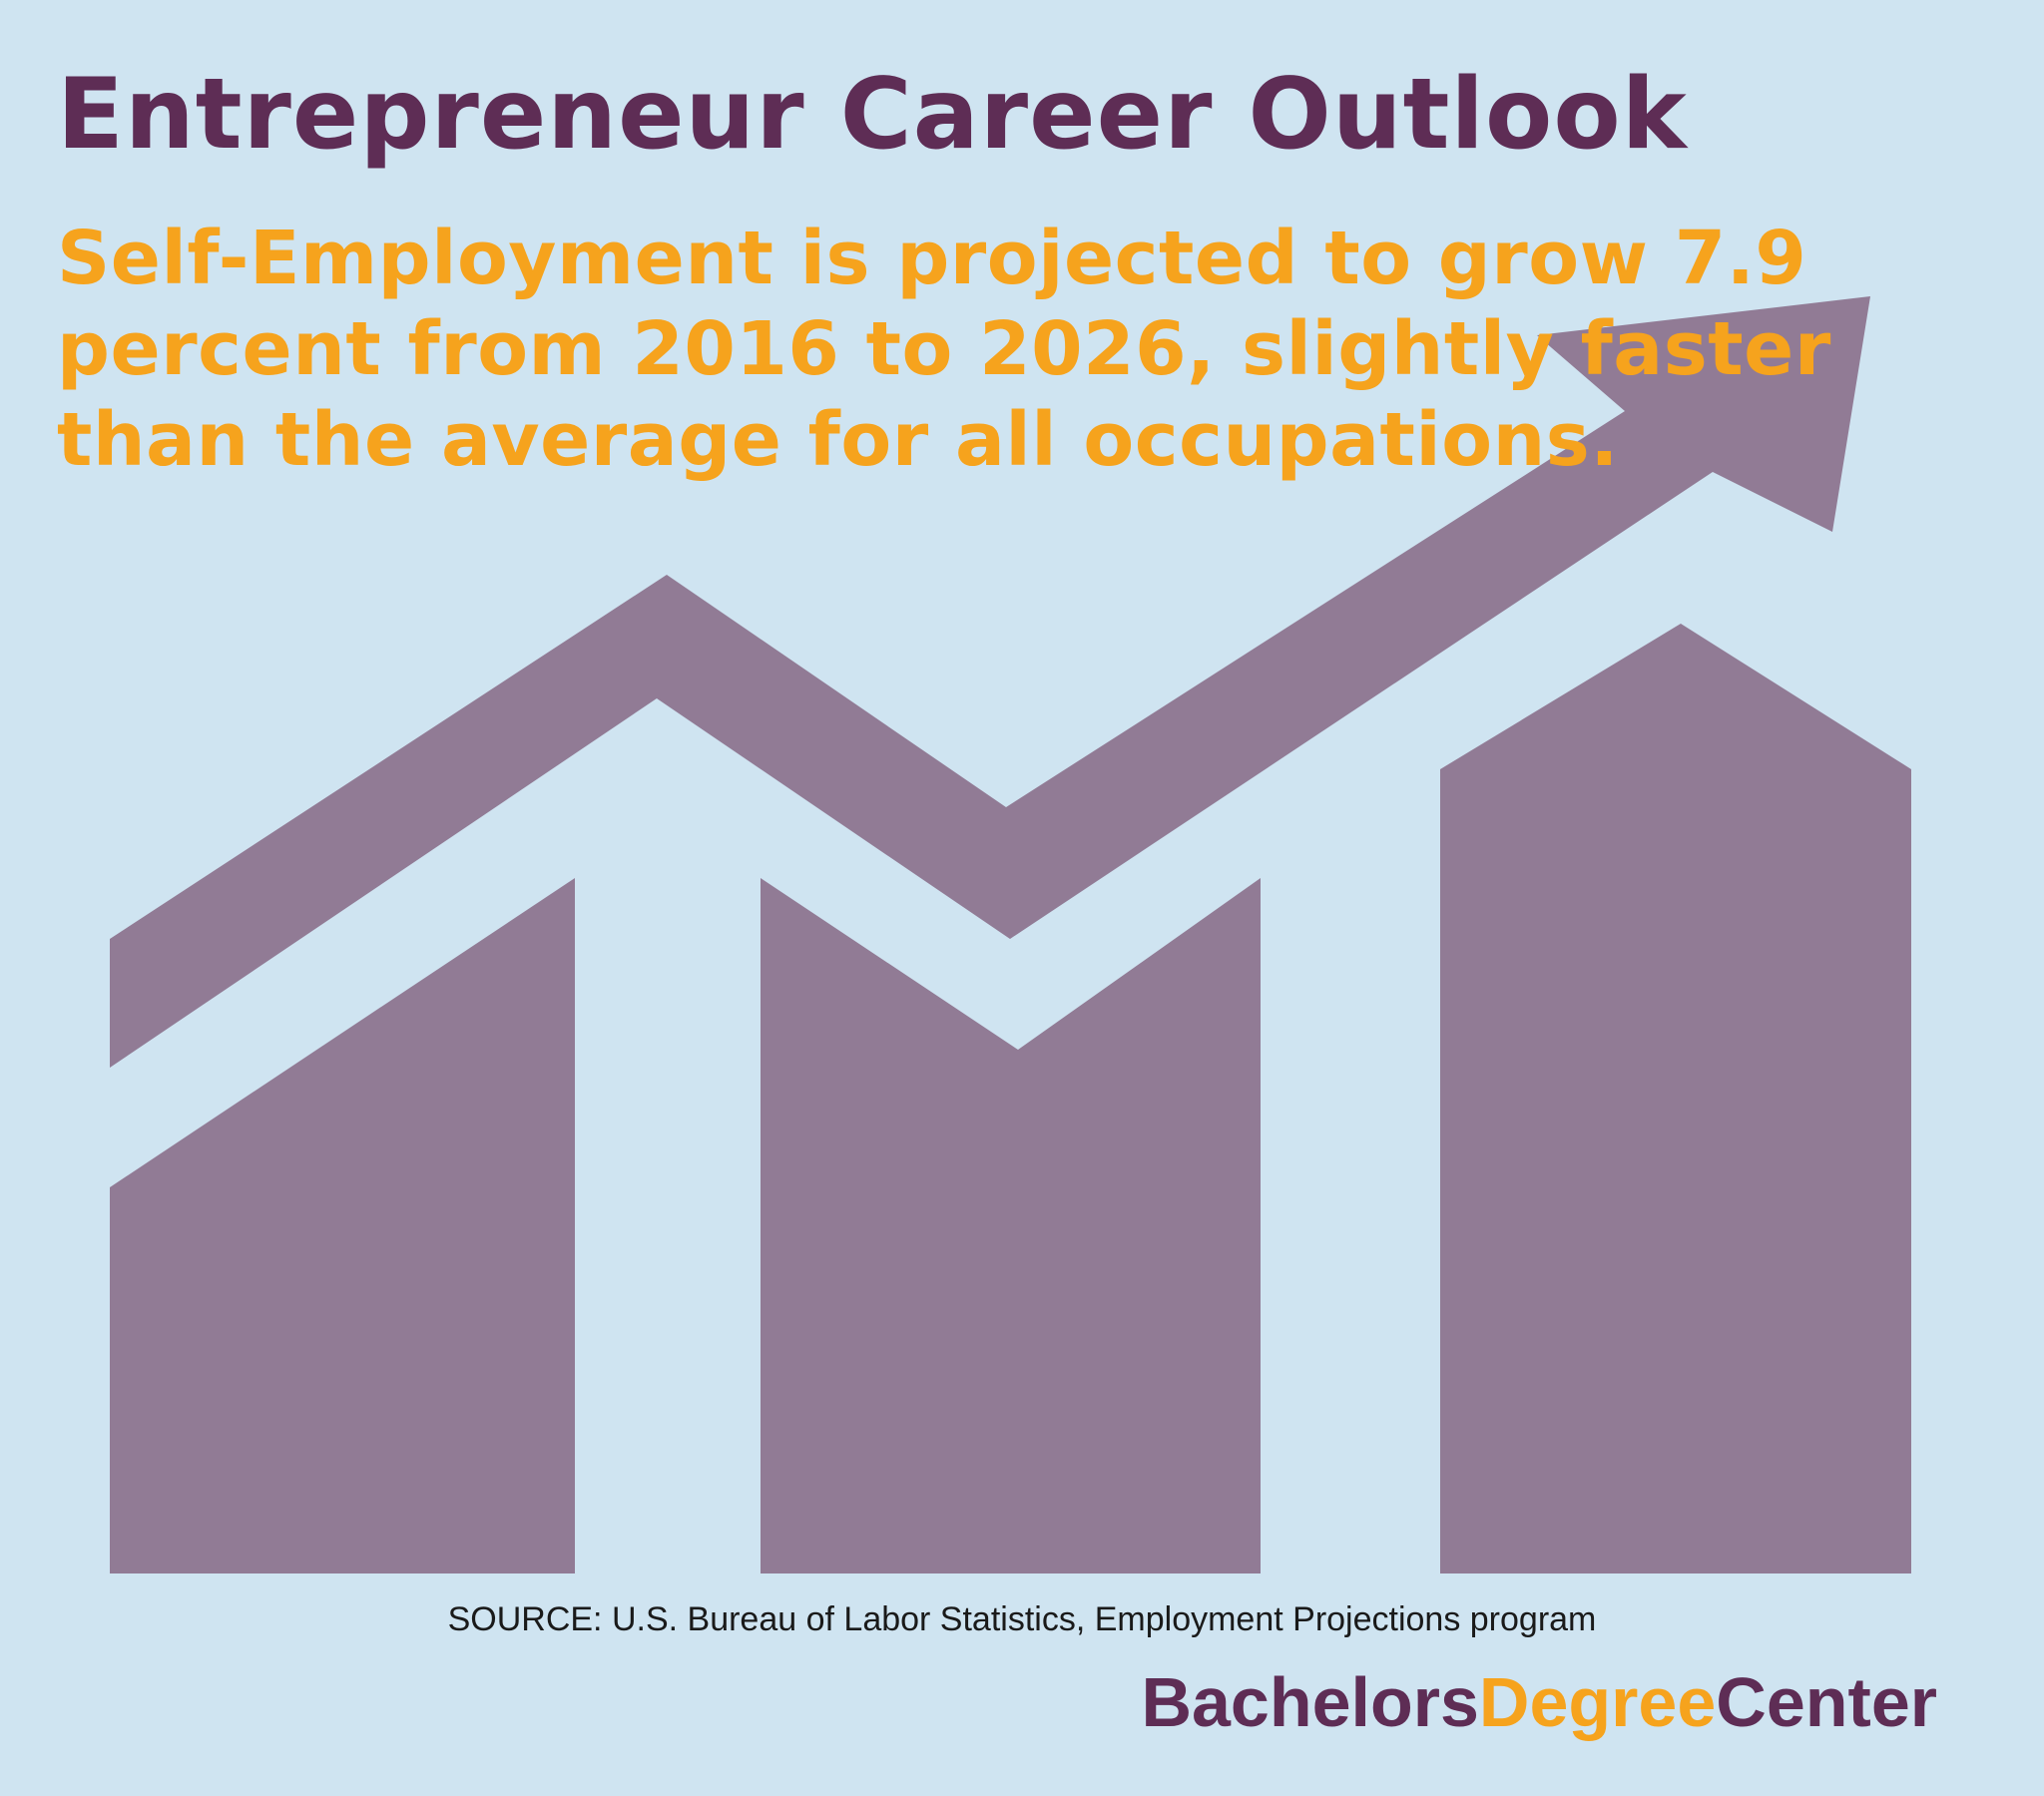 The width and height of the screenshot is (2044, 1796). What do you see at coordinates (1310, 1702) in the screenshot?
I see `brand-part-bachelors: Bachelors` at bounding box center [1310, 1702].